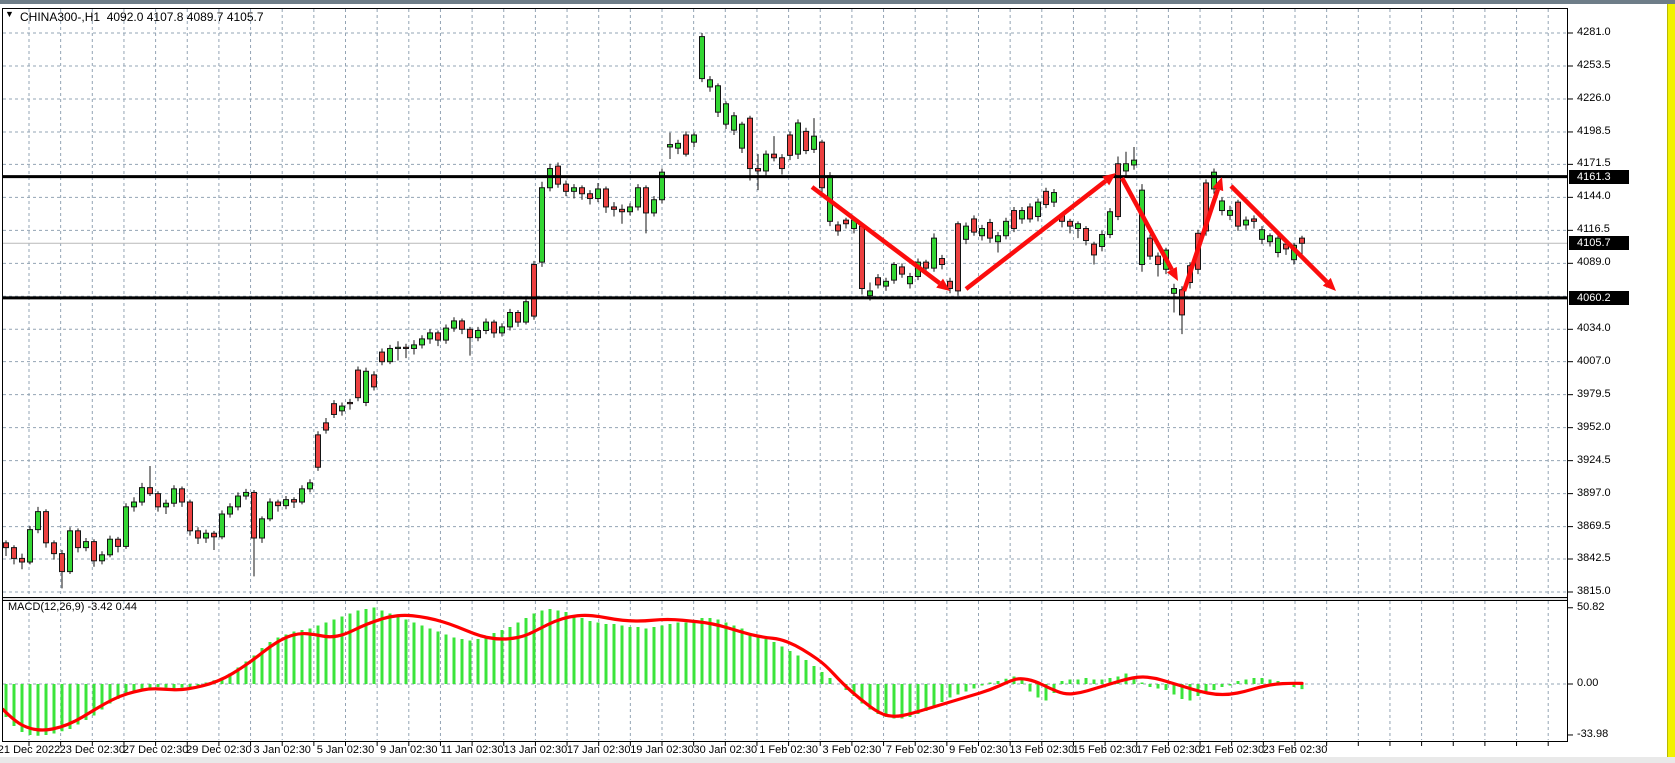 The width and height of the screenshot is (1675, 763). What do you see at coordinates (852, 750) in the screenshot?
I see `date-axis-label: 3 Feb 02:30` at bounding box center [852, 750].